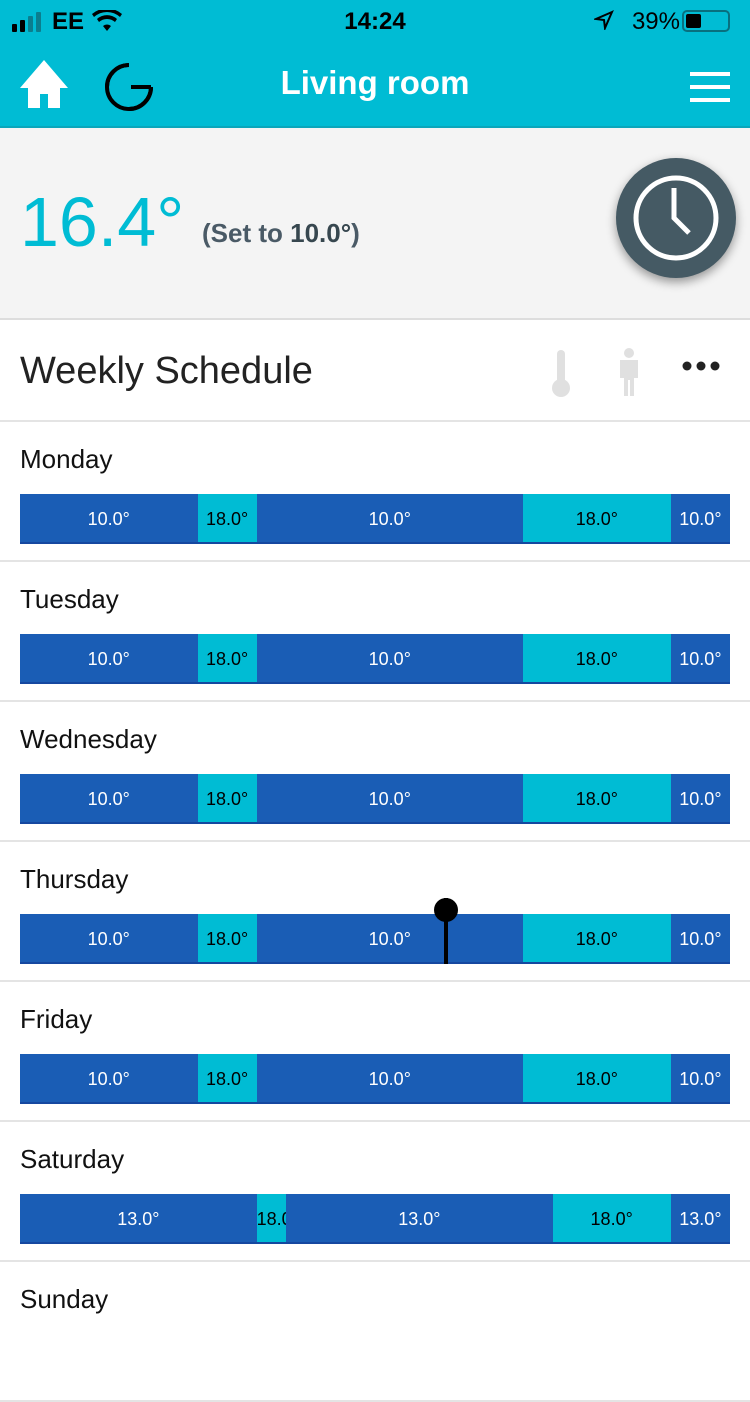 The width and height of the screenshot is (750, 1402). What do you see at coordinates (706, 21) in the screenshot?
I see `battery-icon` at bounding box center [706, 21].